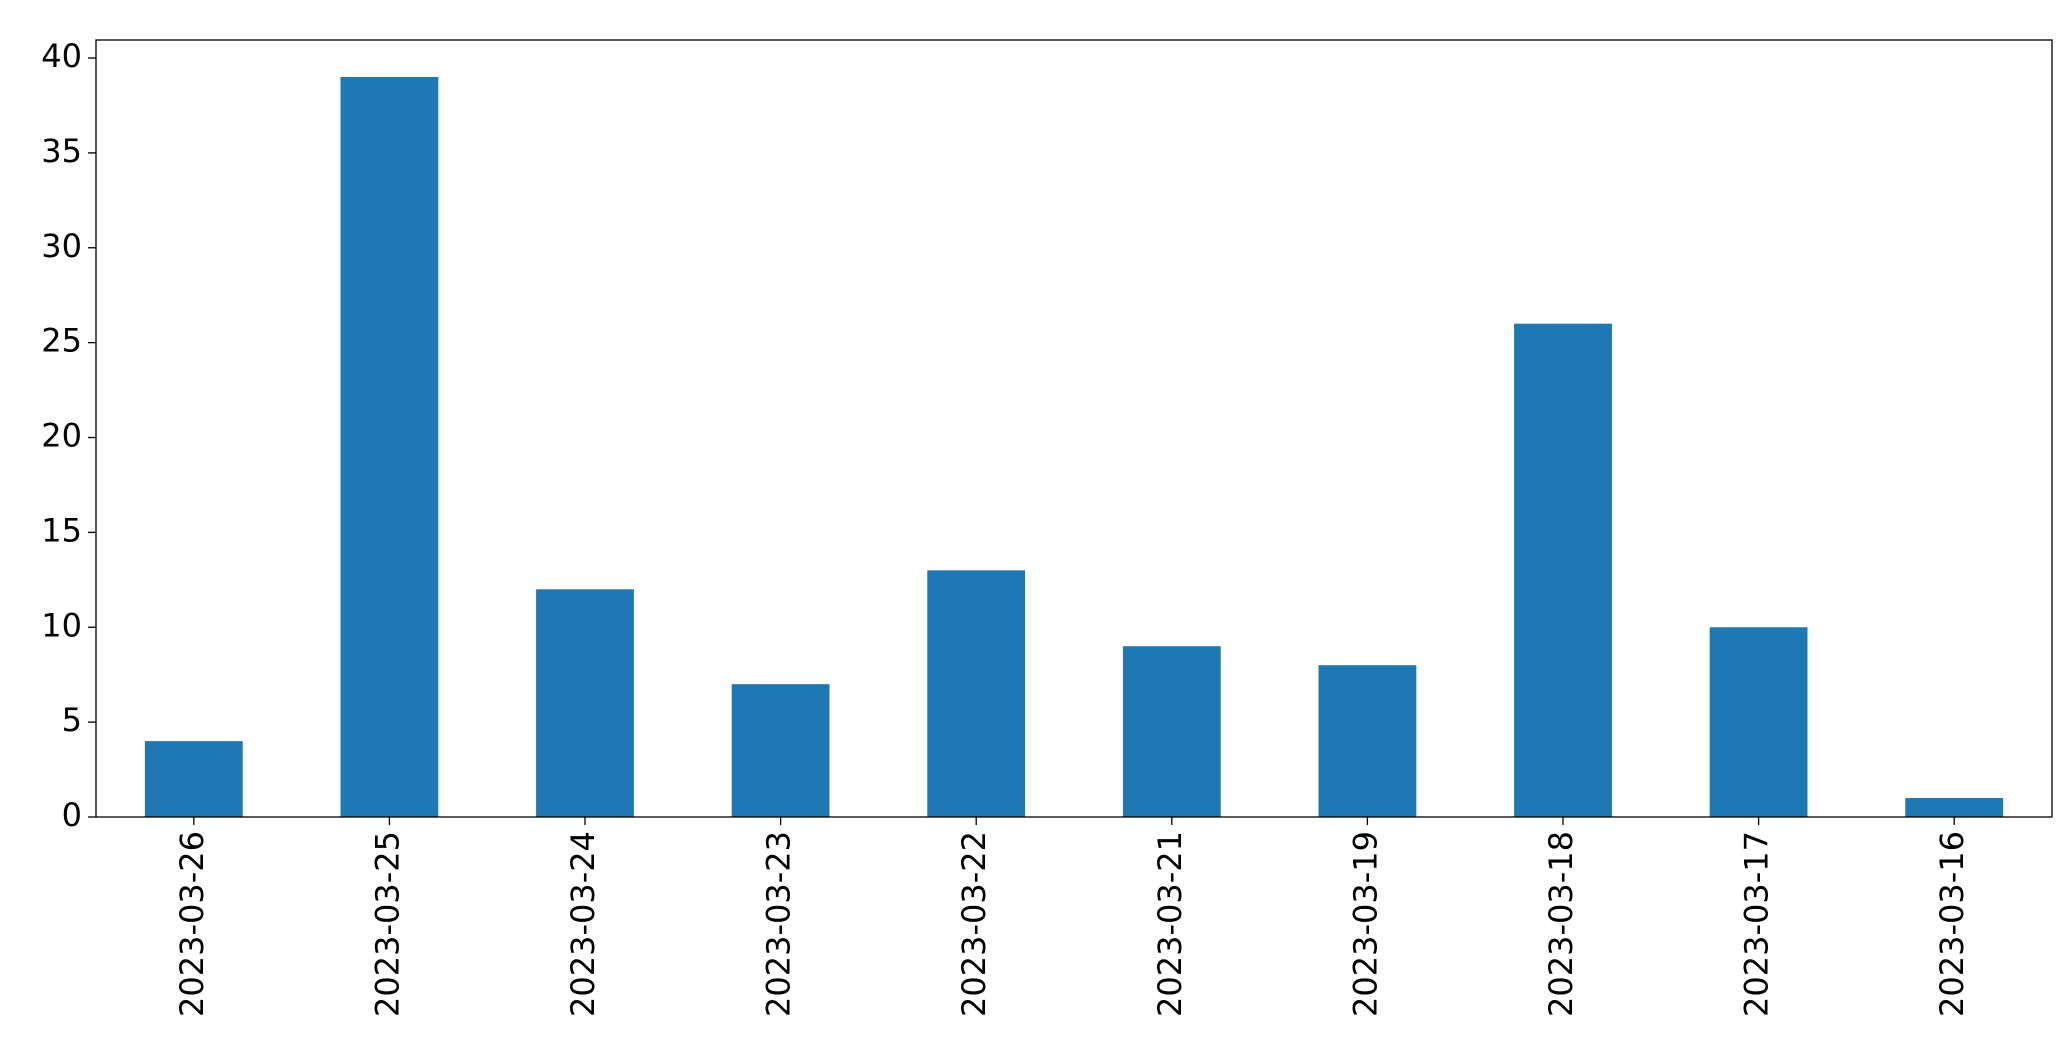 This screenshot has width=2071, height=1061. Describe the element at coordinates (61, 625) in the screenshot. I see `y-tick-label: 10` at that location.